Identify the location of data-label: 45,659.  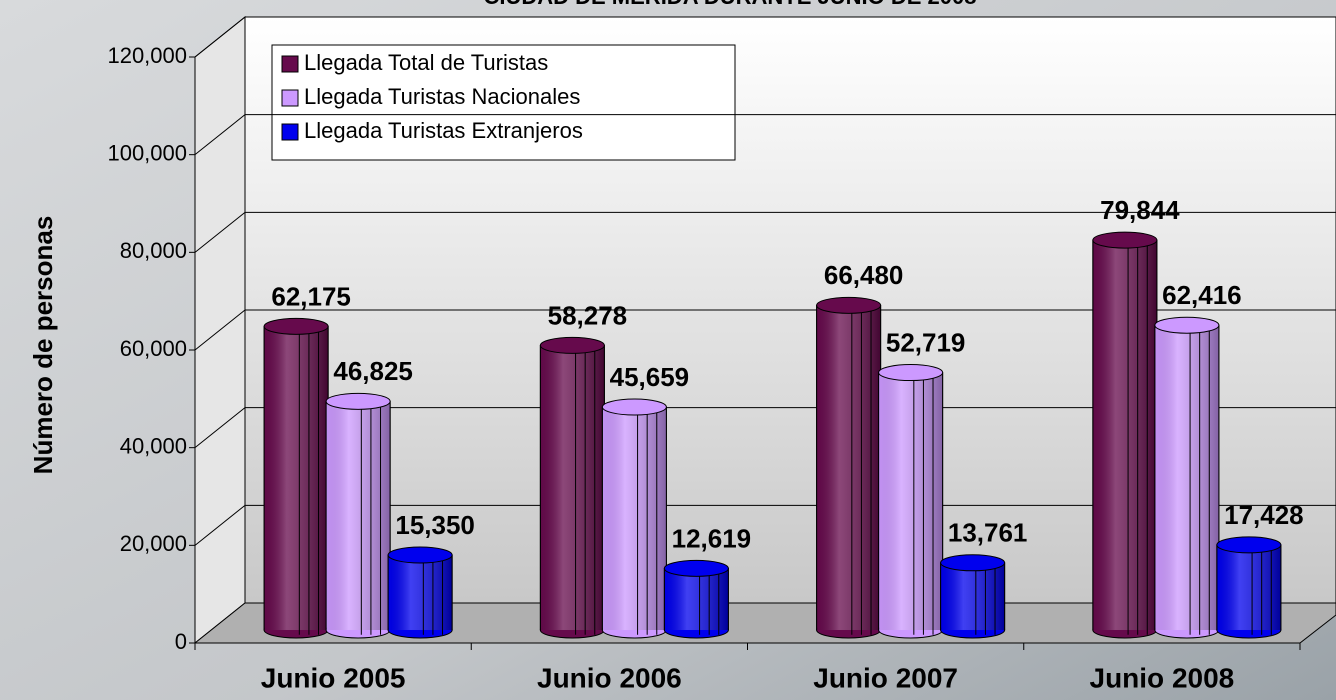
(650, 377).